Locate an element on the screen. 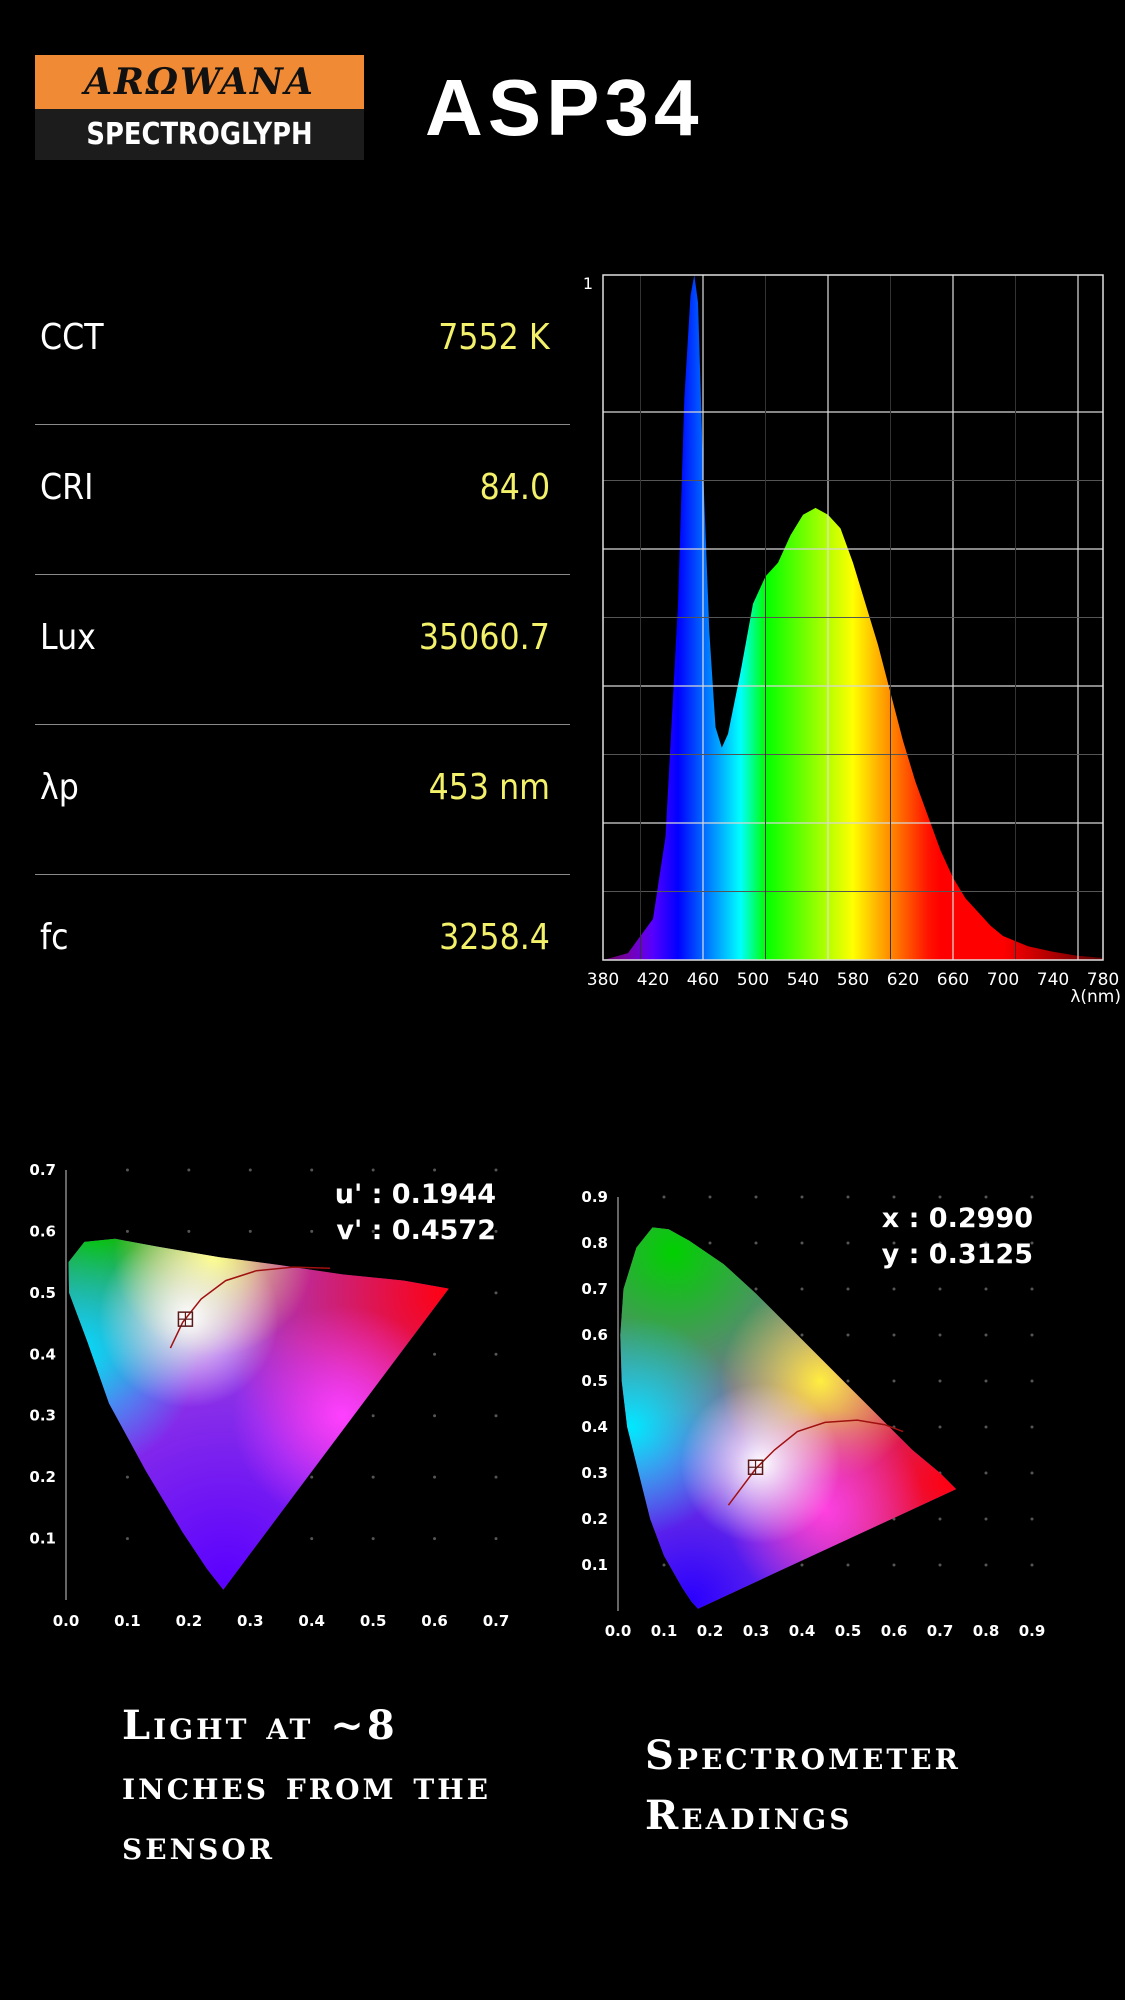  x-tick-label: 780 is located at coordinates (1103, 980).